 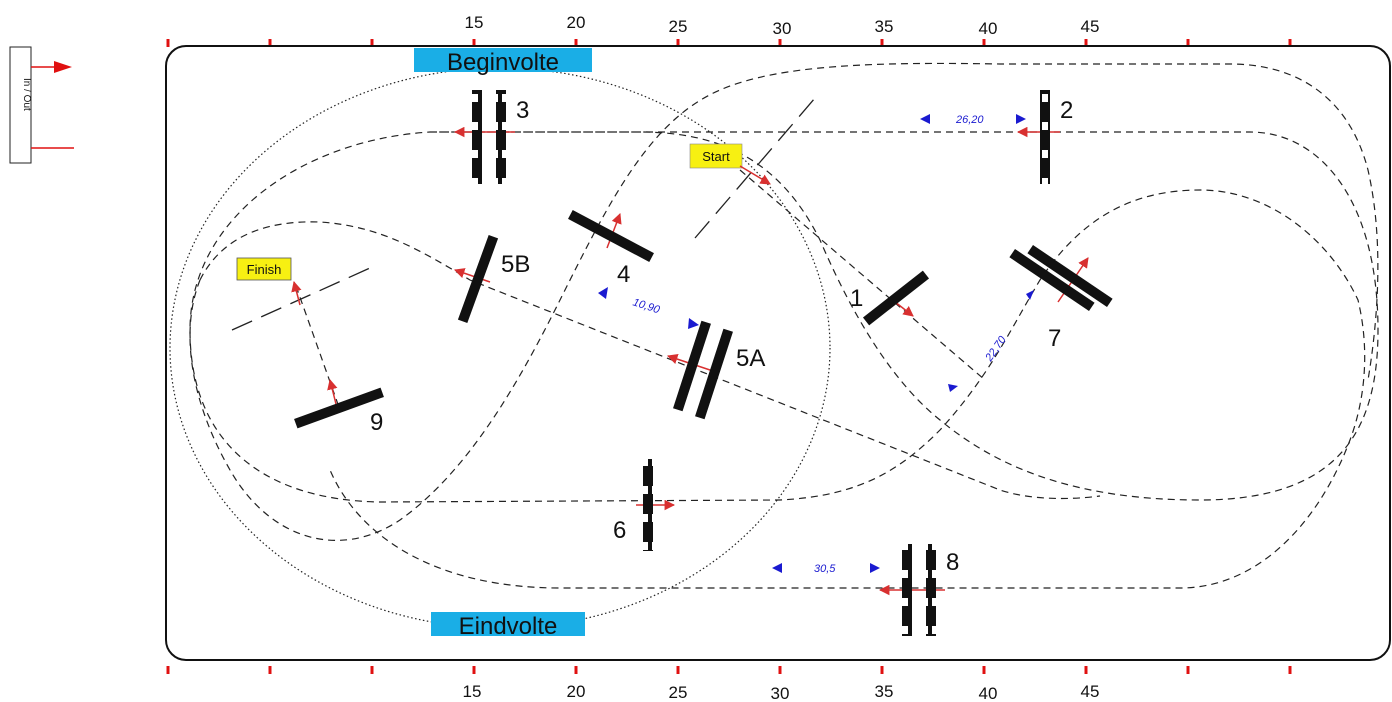 What do you see at coordinates (856, 298) in the screenshot?
I see `gate-label: 1` at bounding box center [856, 298].